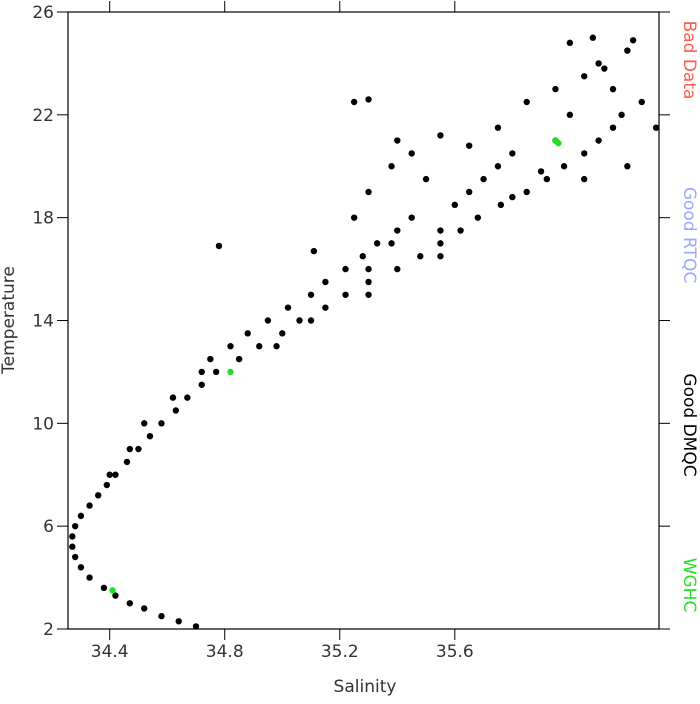 The image size is (700, 704). I want to click on y-tick-label: 14, so click(43, 322).